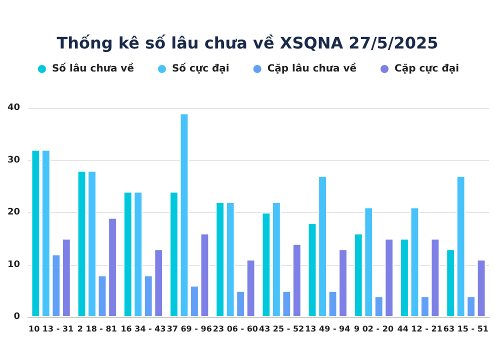 Image resolution: width=495 pixels, height=345 pixels. What do you see at coordinates (143, 329) in the screenshot?
I see `x-tick-label: 16 34 - 43` at bounding box center [143, 329].